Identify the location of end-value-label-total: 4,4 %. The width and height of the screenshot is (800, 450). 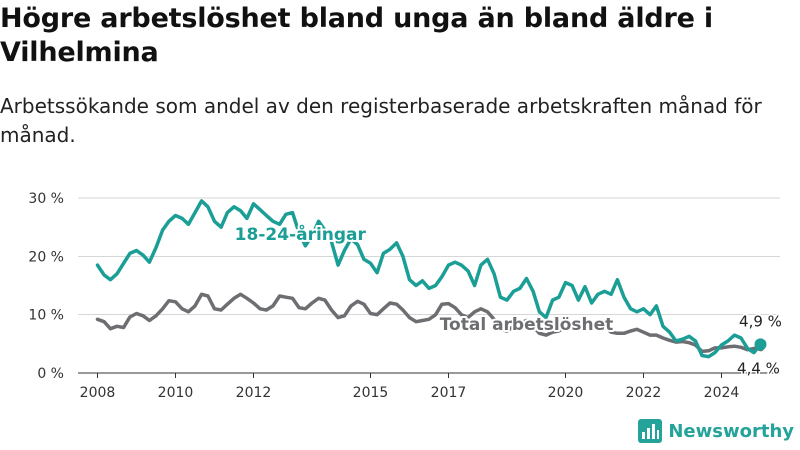
(758, 368).